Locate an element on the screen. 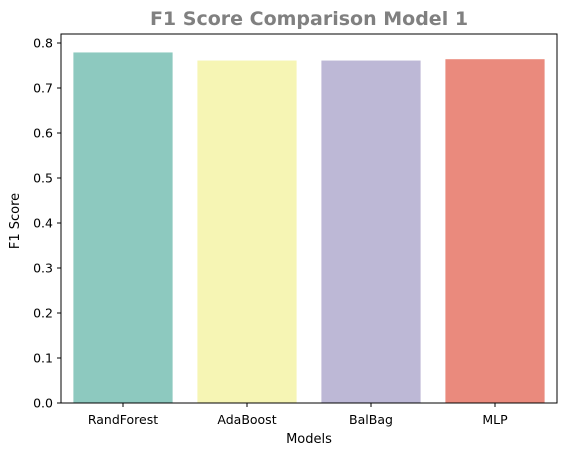  x-tick-label: AdaBoost is located at coordinates (246, 419).